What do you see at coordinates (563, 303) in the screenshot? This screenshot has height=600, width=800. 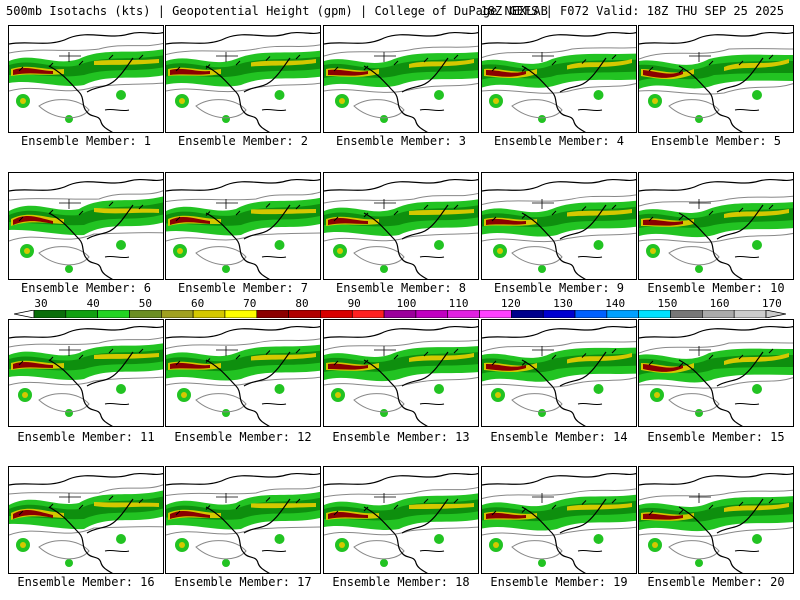 I see `colorbar-tick-label: 130` at bounding box center [563, 303].